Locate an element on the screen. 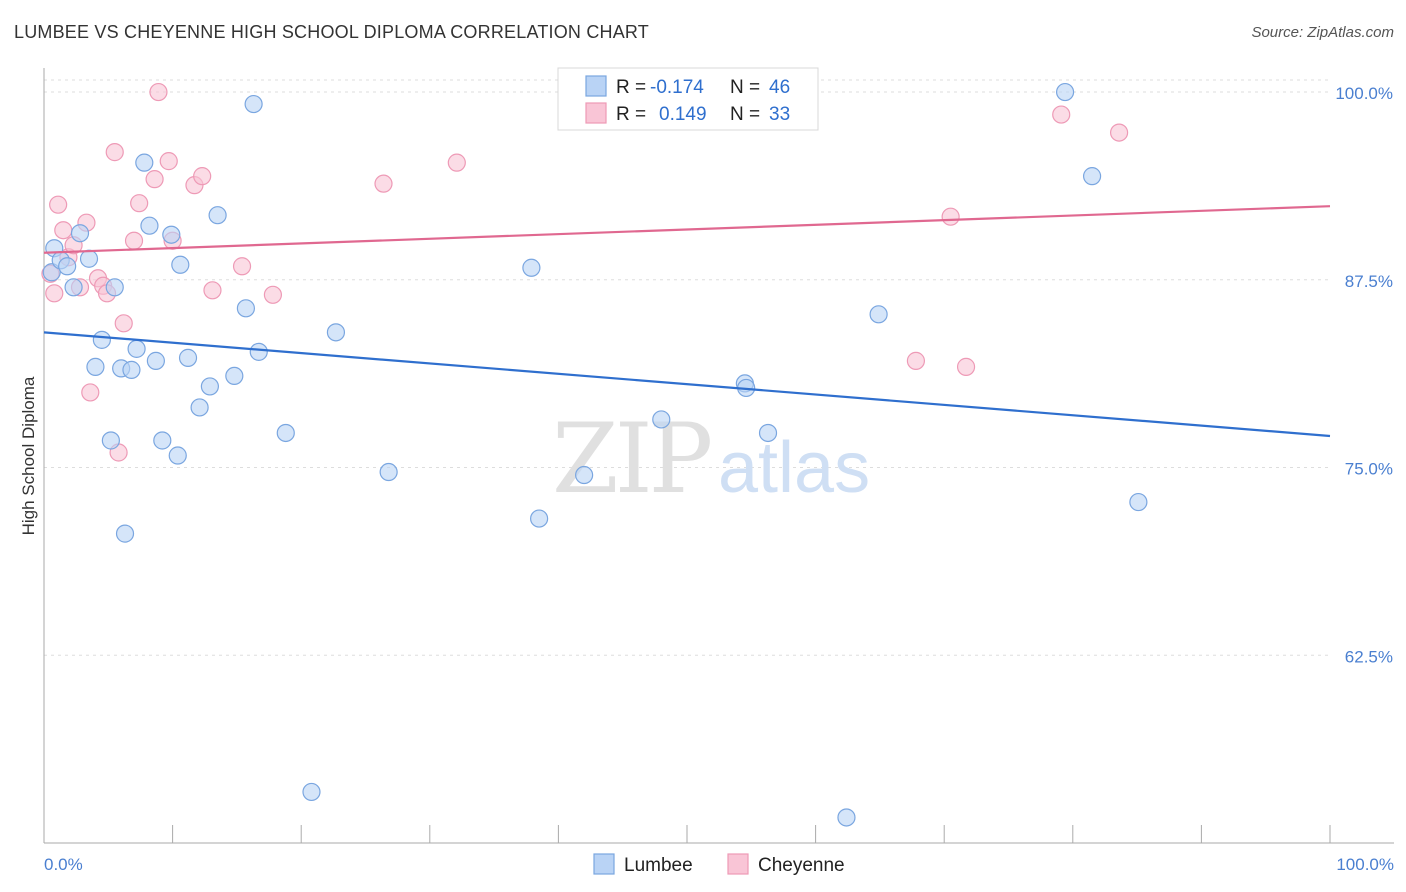 The height and width of the screenshot is (892, 1406). legend-swatch-cheyenne is located at coordinates (596, 113).